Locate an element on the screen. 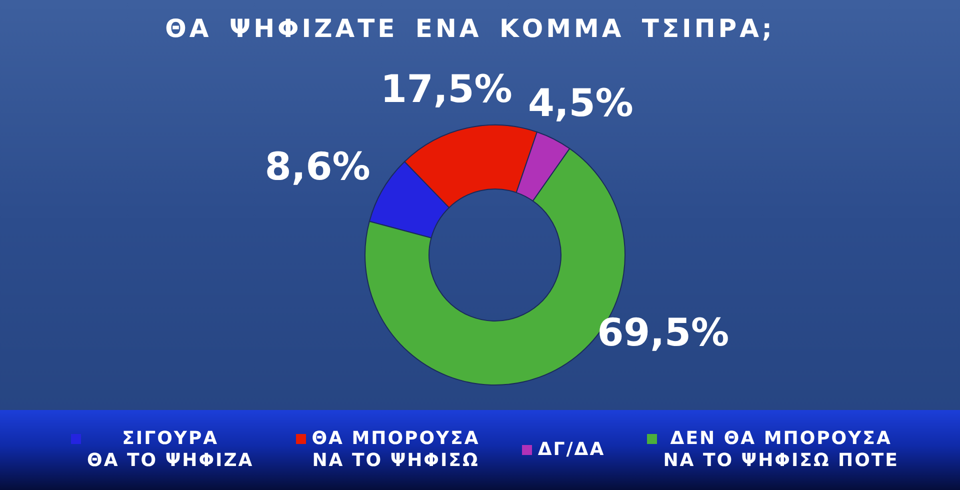 The image size is (960, 490). data-label: 17,5% is located at coordinates (446, 88).